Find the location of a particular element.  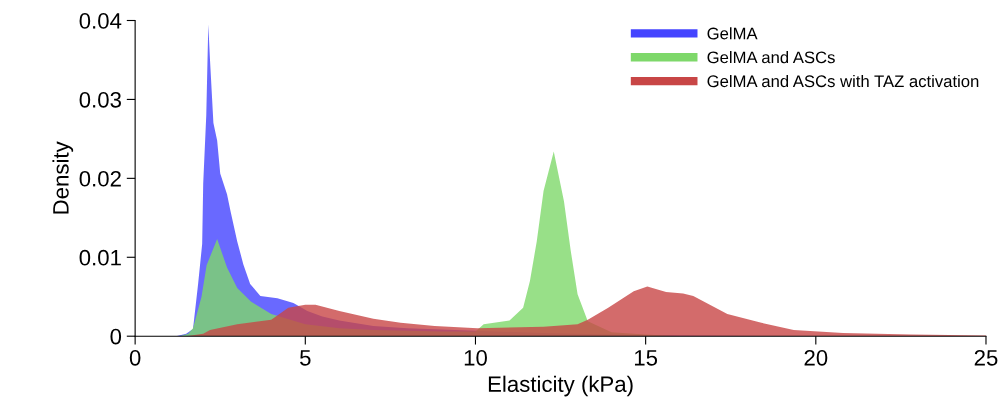

legend-label: GelMA and ASCs with TAZ activation is located at coordinates (843, 81).